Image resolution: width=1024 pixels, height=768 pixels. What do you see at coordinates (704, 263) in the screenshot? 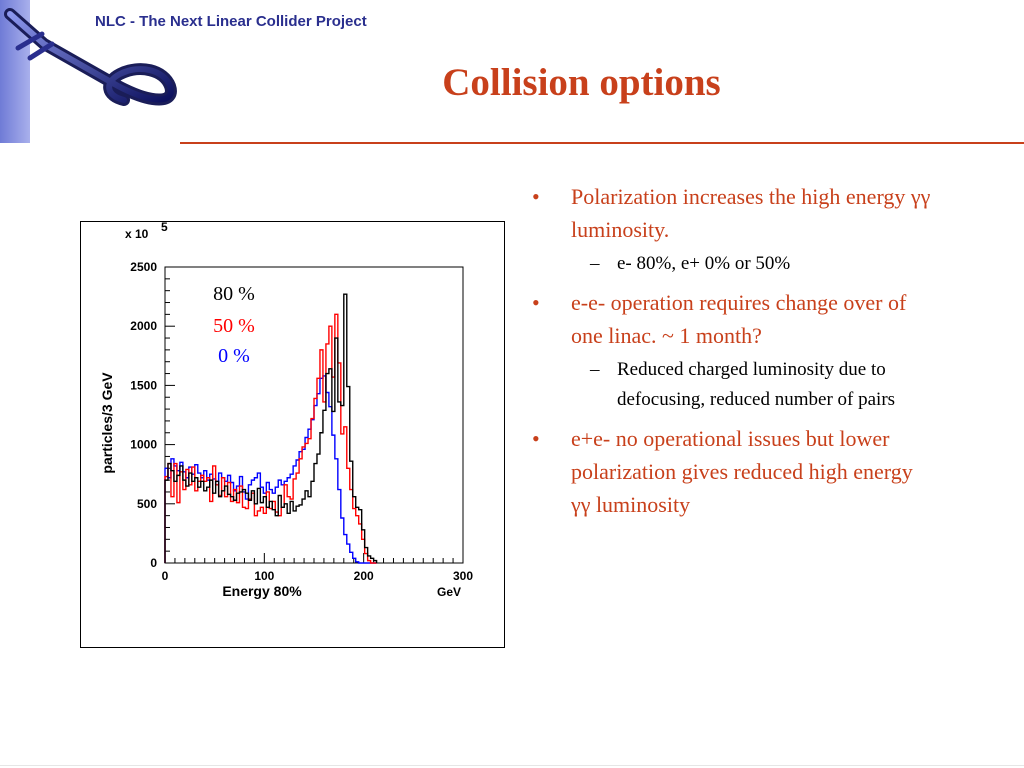
I see `sub-bullet-text: e- 80%, e+ 0% or 50%` at bounding box center [704, 263].